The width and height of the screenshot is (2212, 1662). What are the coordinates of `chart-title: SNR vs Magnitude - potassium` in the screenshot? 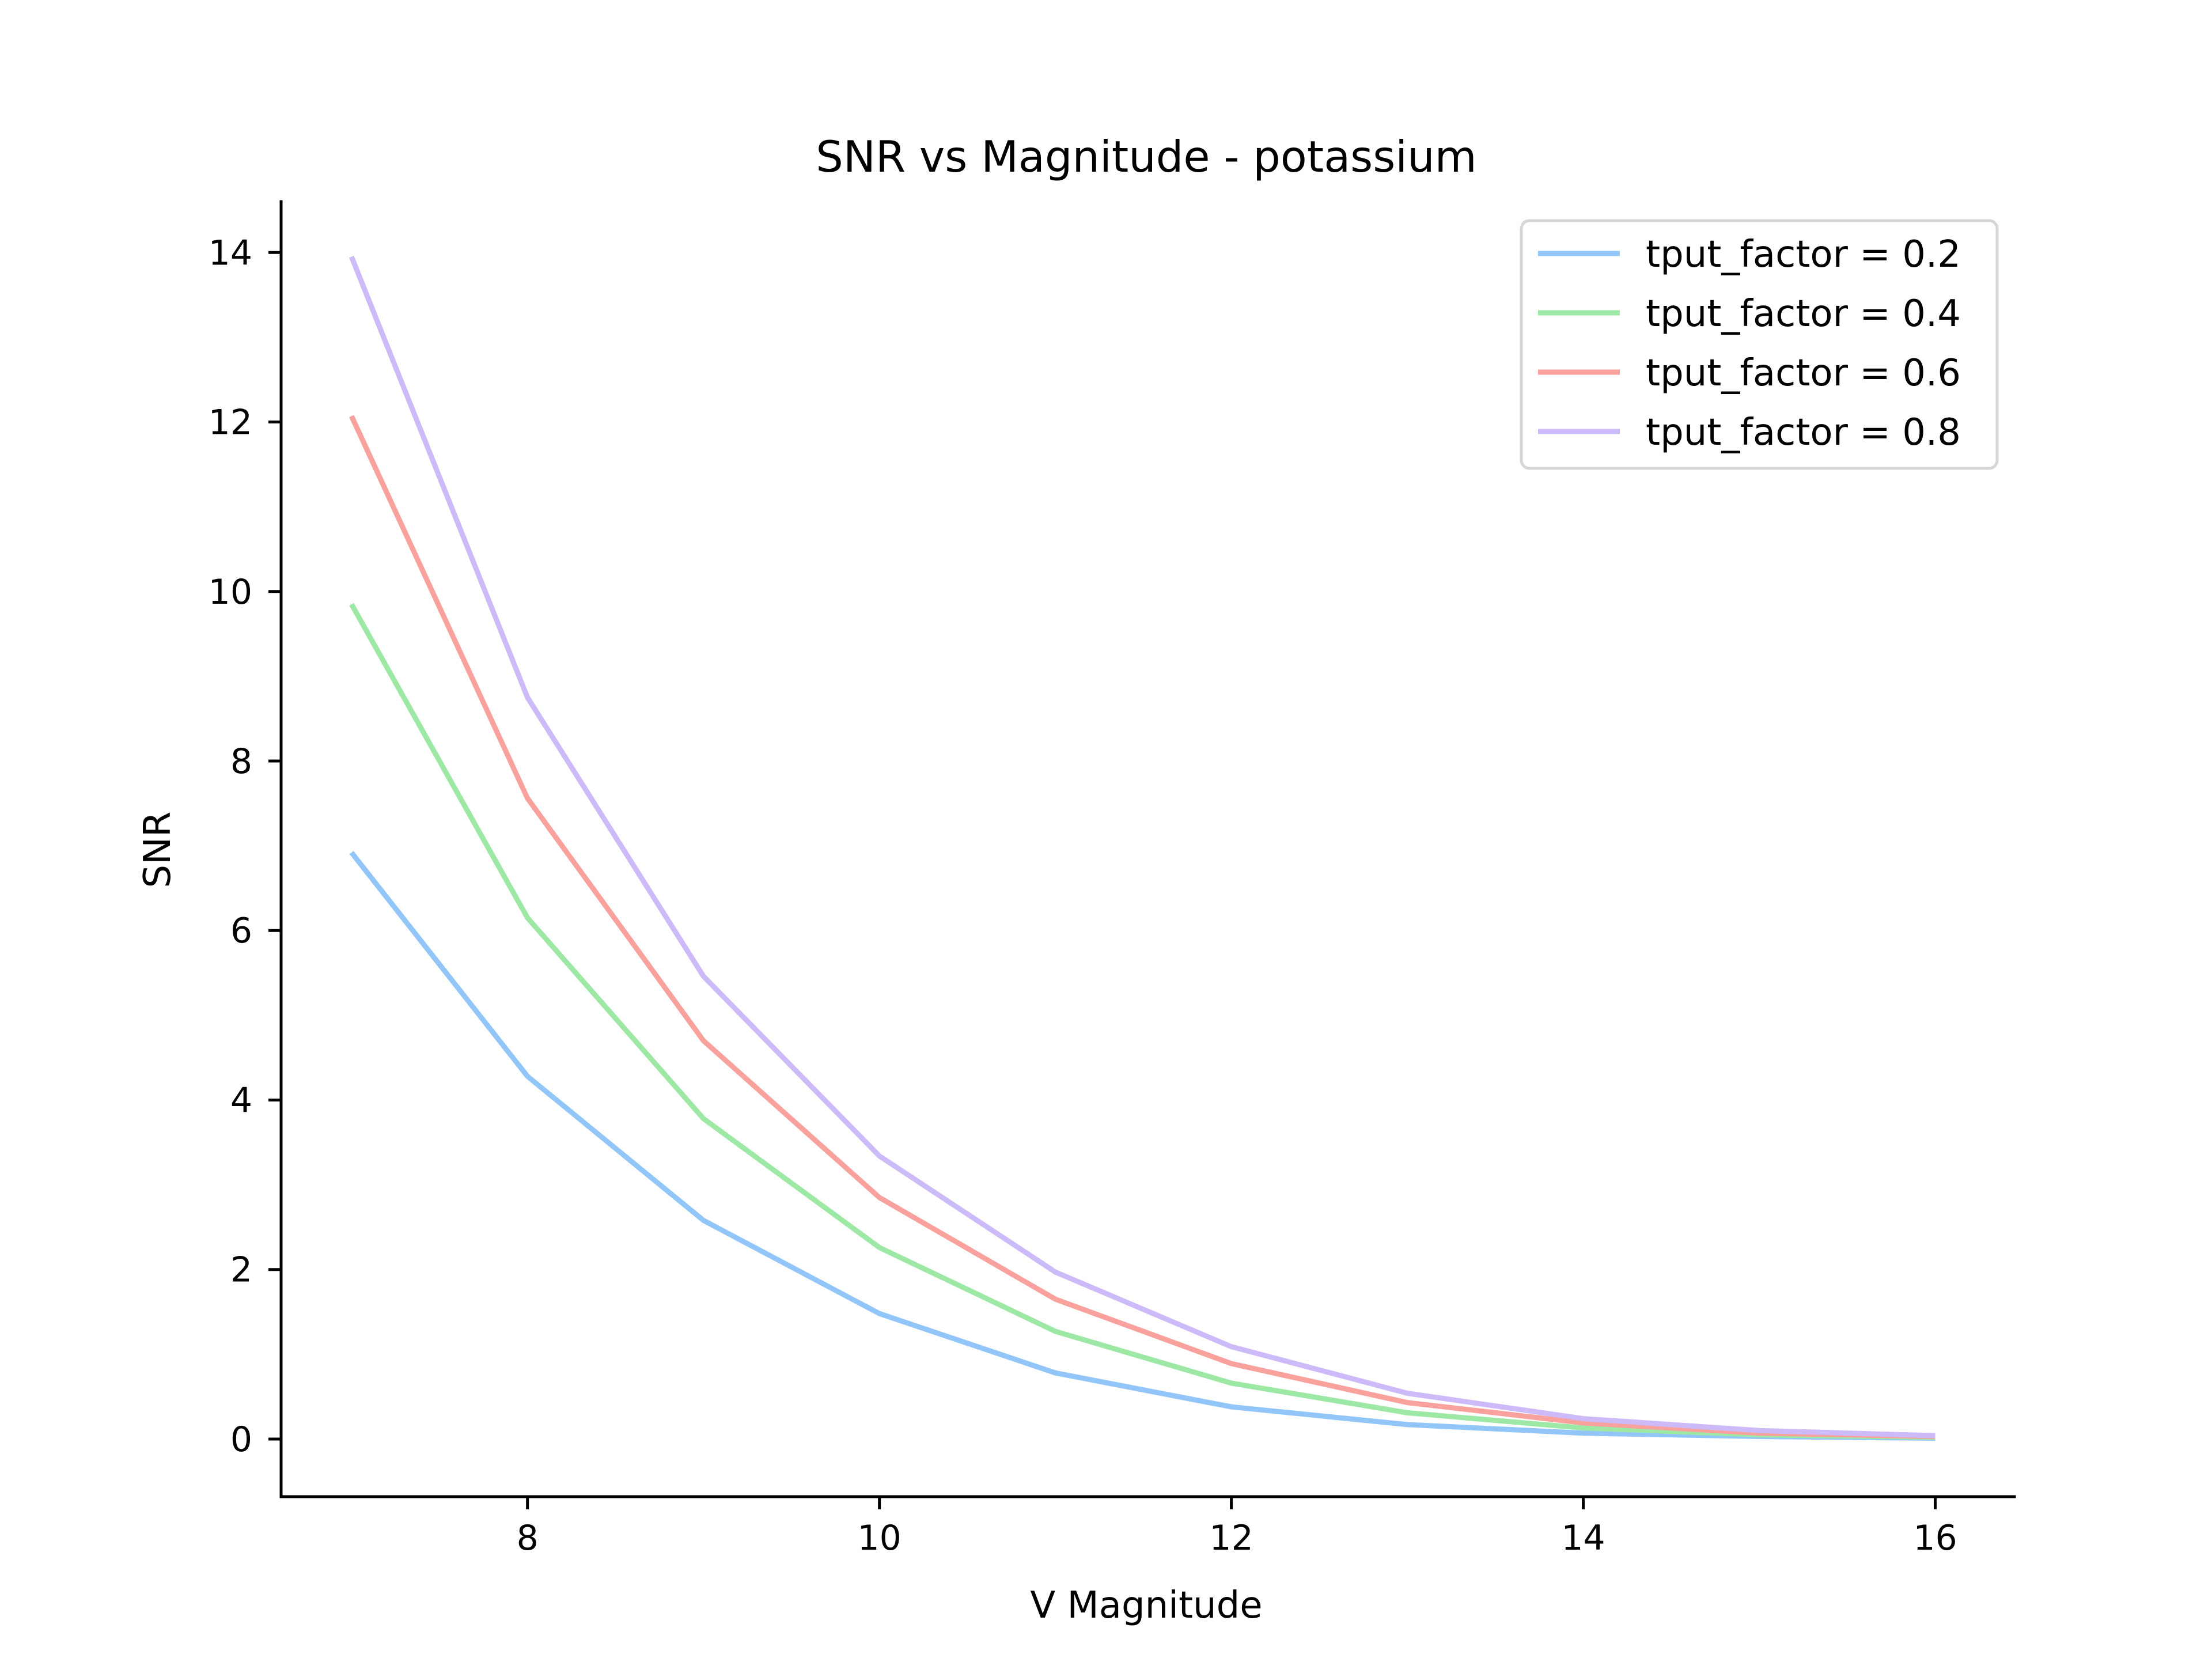 It's located at (1146, 156).